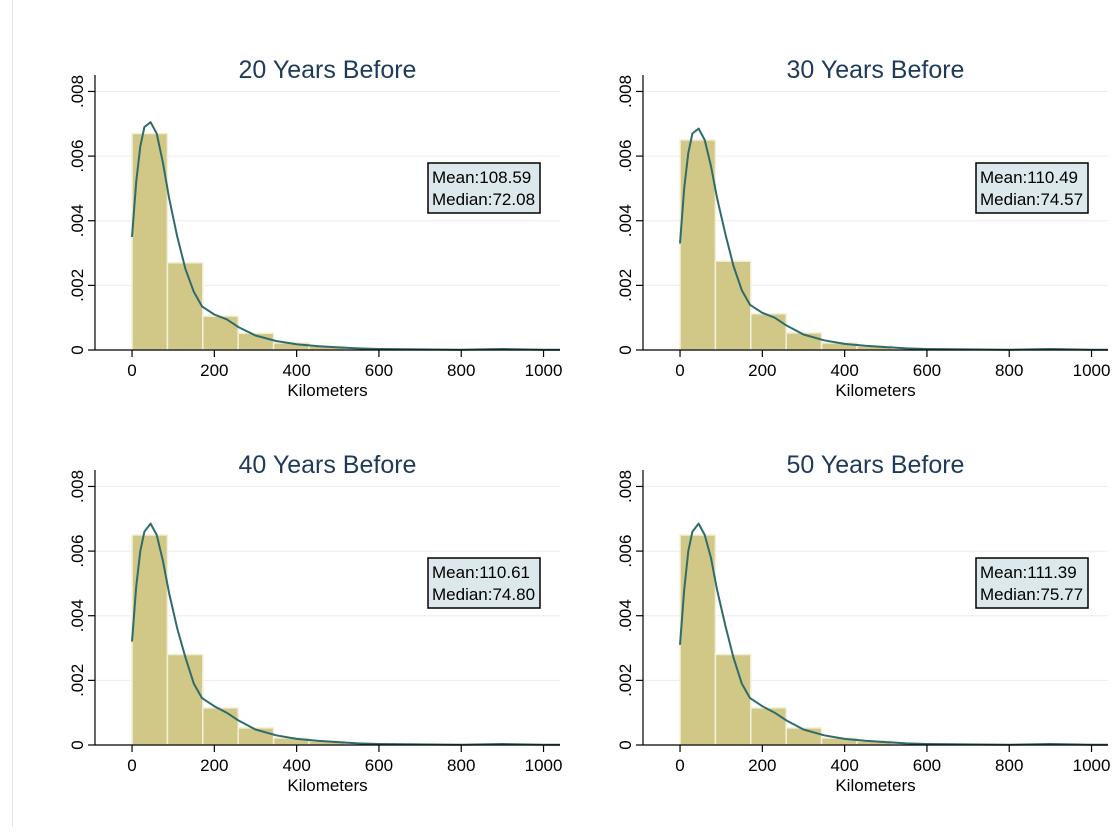  What do you see at coordinates (1028, 572) in the screenshot?
I see `mean-label: Mean:111.39` at bounding box center [1028, 572].